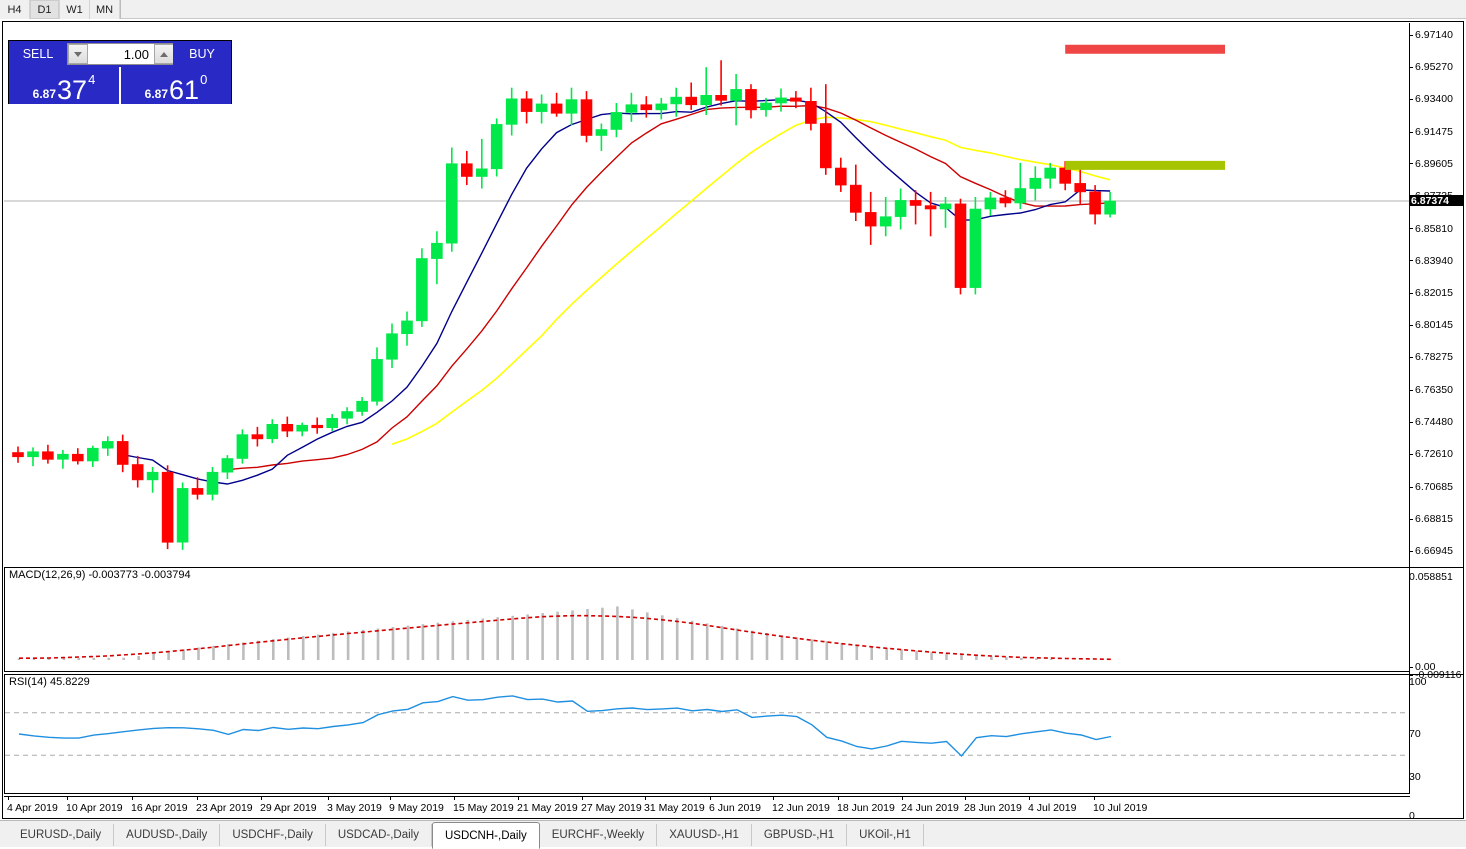 The height and width of the screenshot is (849, 1466). I want to click on price-axis-tick: 6.83940, so click(1436, 261).